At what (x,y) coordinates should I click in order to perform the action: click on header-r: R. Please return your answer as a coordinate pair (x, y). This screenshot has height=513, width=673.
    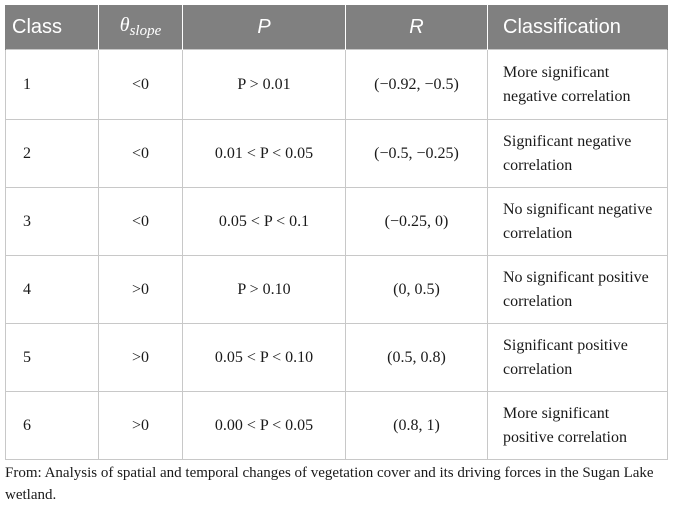
    Looking at the image, I should click on (416, 27).